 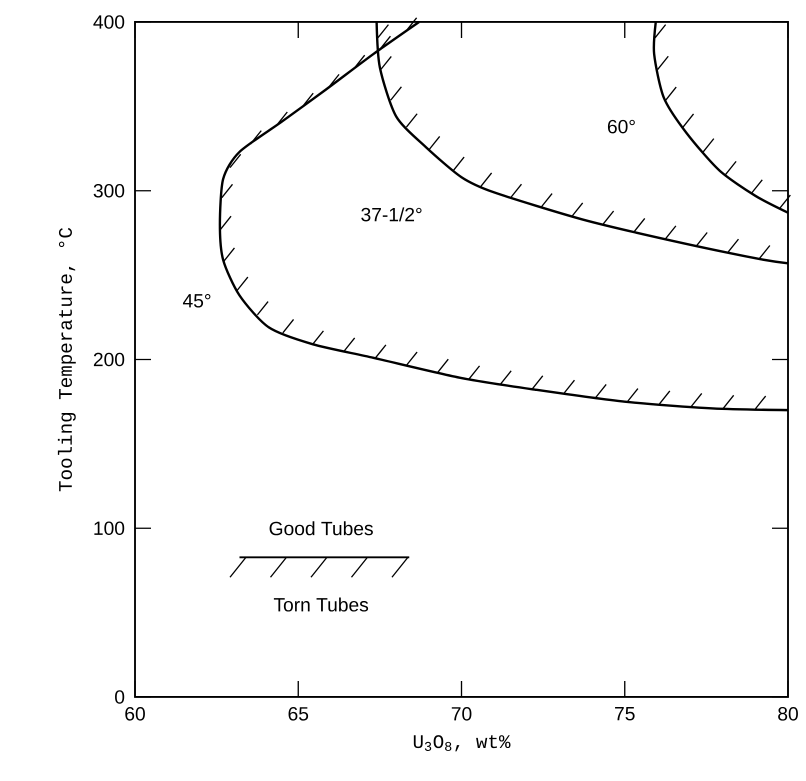 What do you see at coordinates (788, 714) in the screenshot?
I see `x-tick-label: 80` at bounding box center [788, 714].